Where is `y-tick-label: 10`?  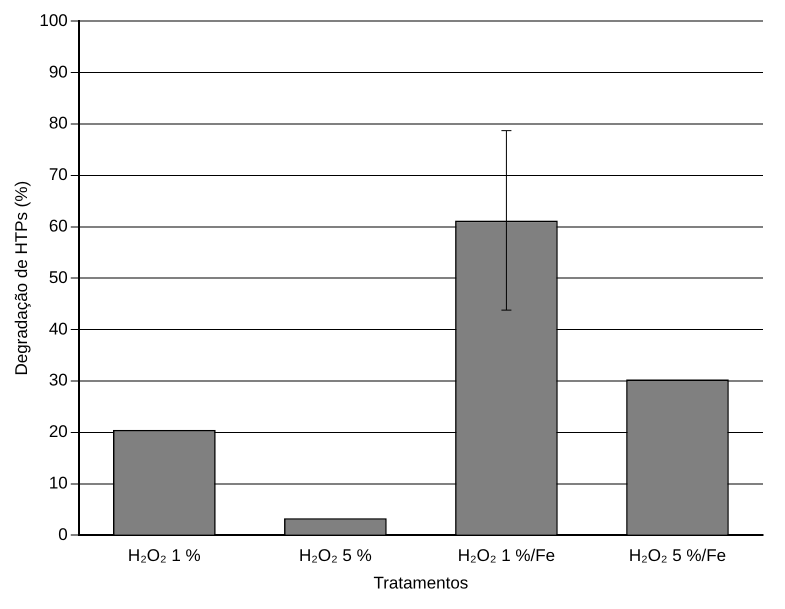 y-tick-label: 10 is located at coordinates (58, 482).